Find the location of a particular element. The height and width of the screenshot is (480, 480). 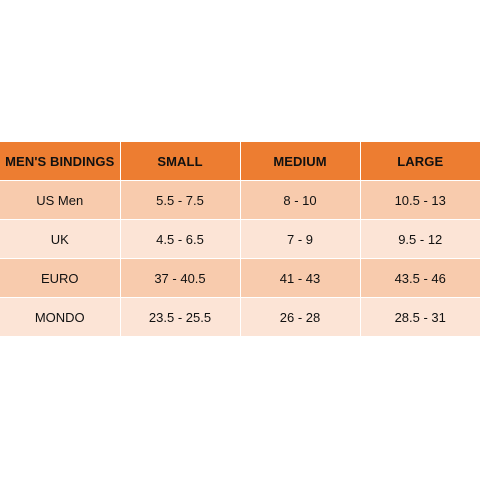

table-row-mondo: MONDO 23.5 - 25.5 26 - 28 28.5 - 31 is located at coordinates (240, 317).